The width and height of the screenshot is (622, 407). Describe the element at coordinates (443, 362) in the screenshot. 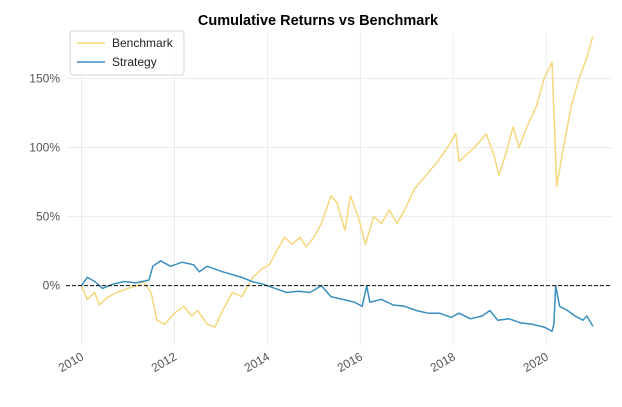

I see `x-tick-label: 2018` at that location.